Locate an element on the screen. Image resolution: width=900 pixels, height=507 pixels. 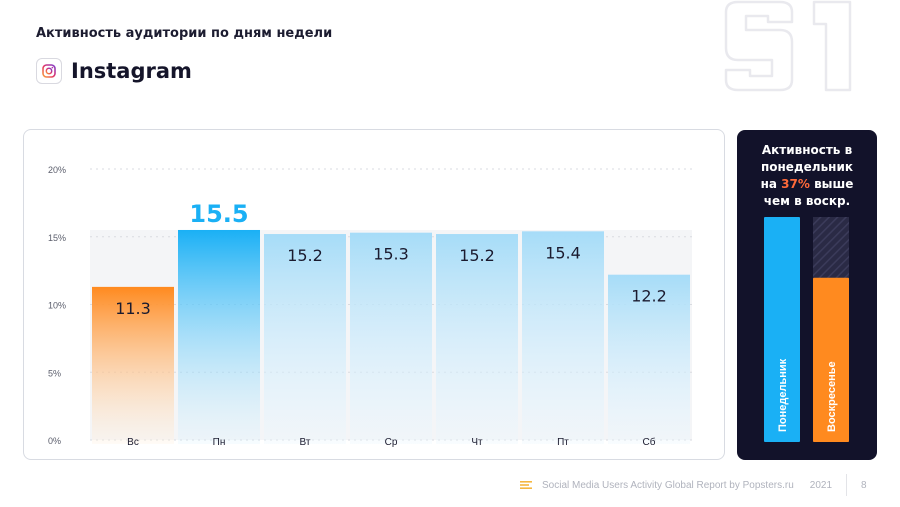
page-number: 8 is located at coordinates (864, 485).